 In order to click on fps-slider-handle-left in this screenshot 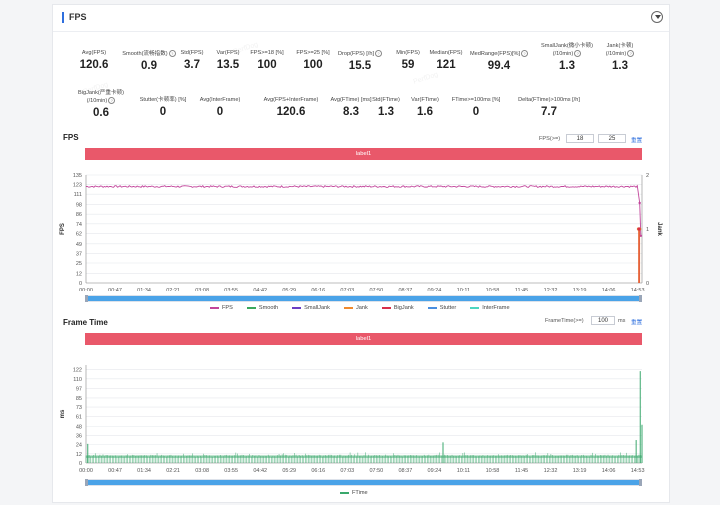, I will do `click(86, 298)`.